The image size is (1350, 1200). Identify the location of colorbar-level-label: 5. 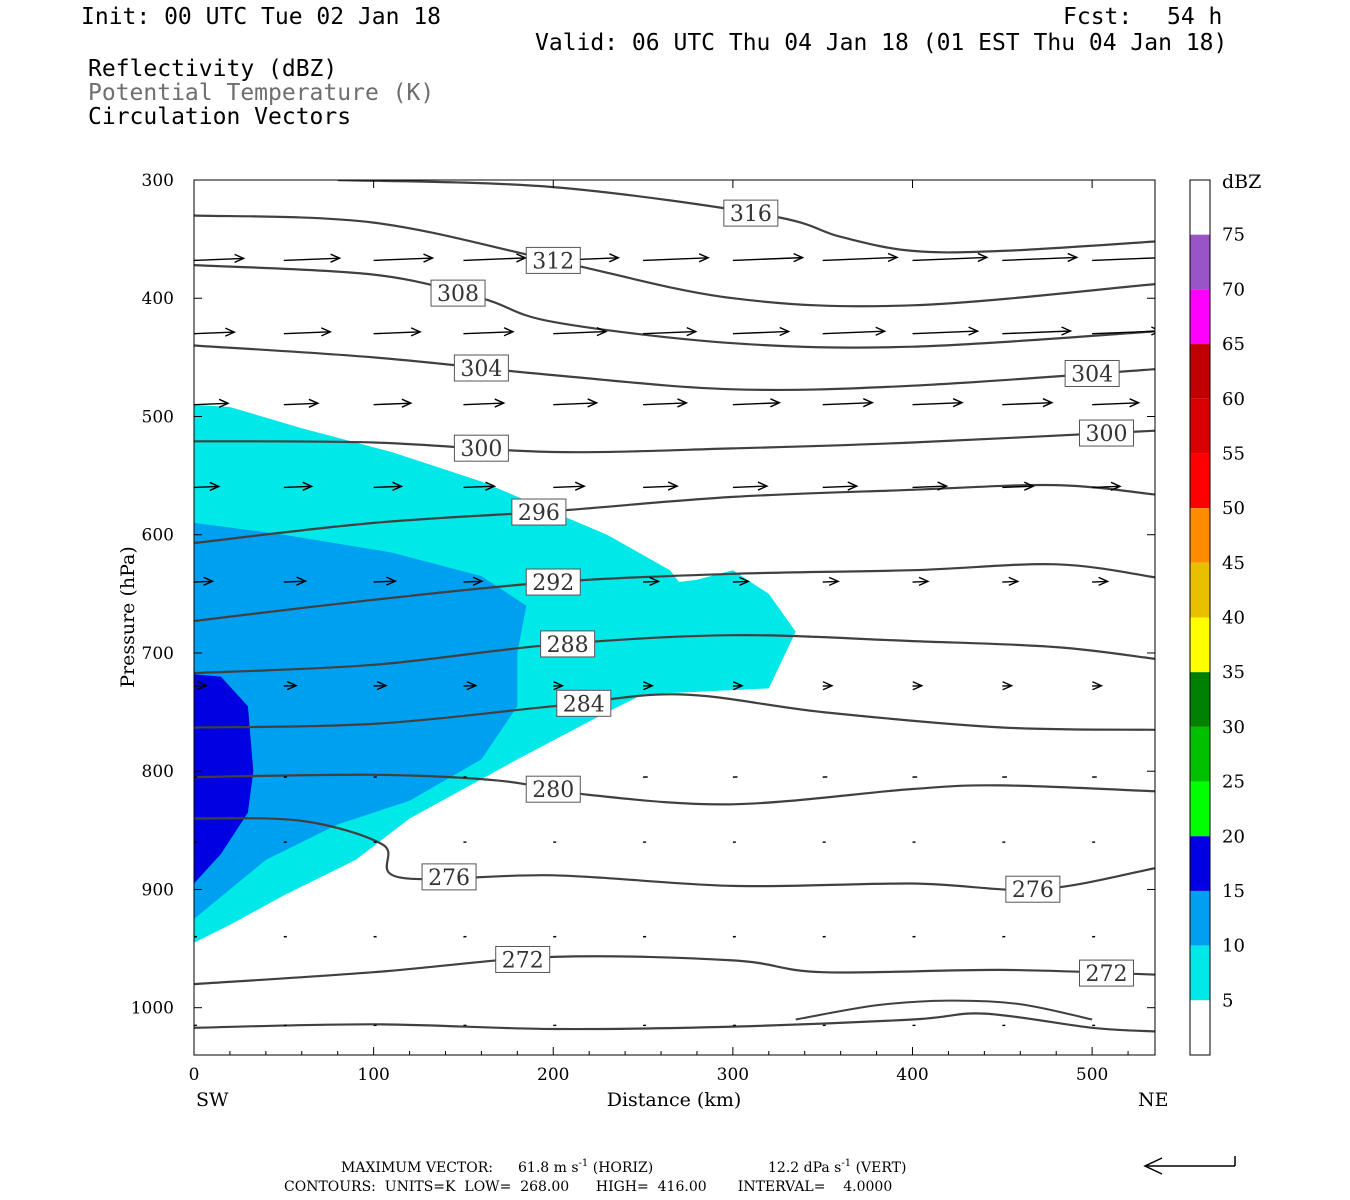
(1227, 1000).